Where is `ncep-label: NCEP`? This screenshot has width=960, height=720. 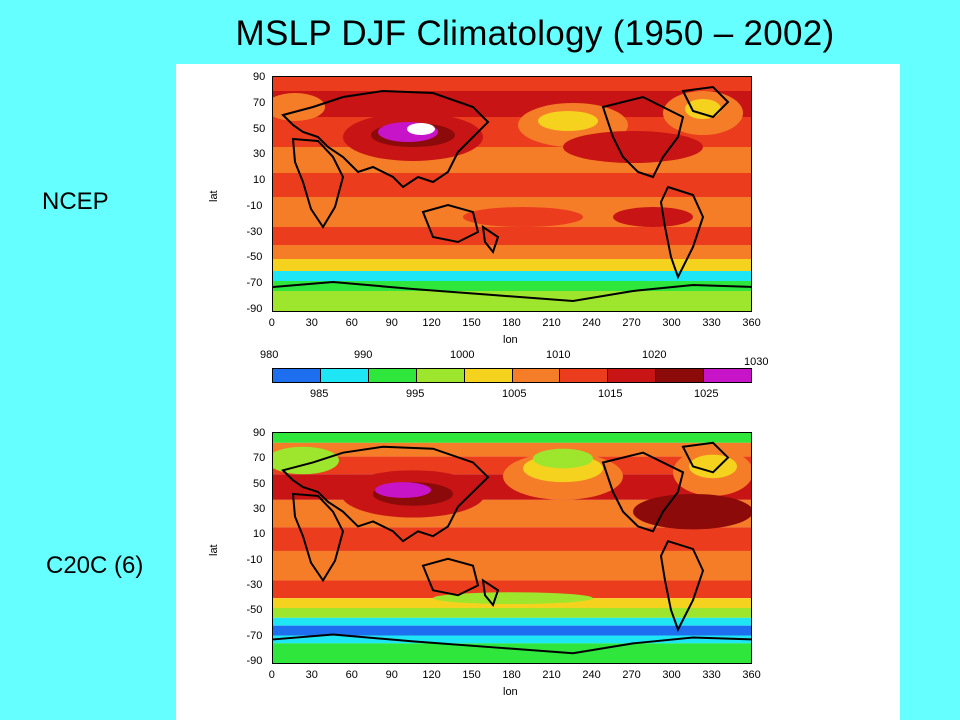
ncep-label: NCEP is located at coordinates (75, 201).